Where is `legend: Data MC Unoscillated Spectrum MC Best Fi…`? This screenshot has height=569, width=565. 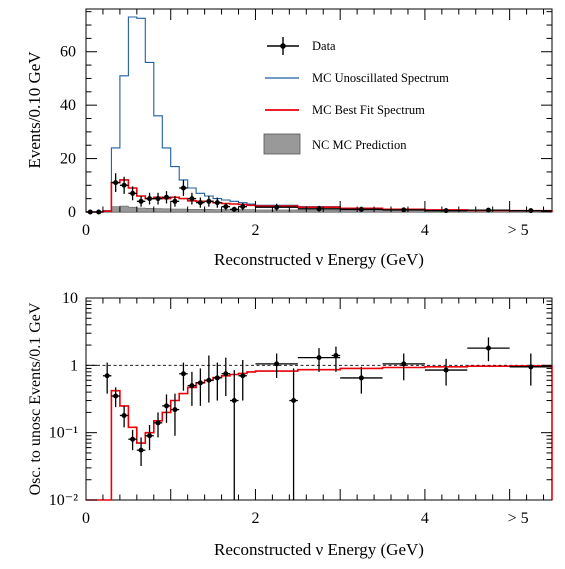
legend: Data MC Unoscillated Spectrum MC Best Fi… is located at coordinates (356, 96).